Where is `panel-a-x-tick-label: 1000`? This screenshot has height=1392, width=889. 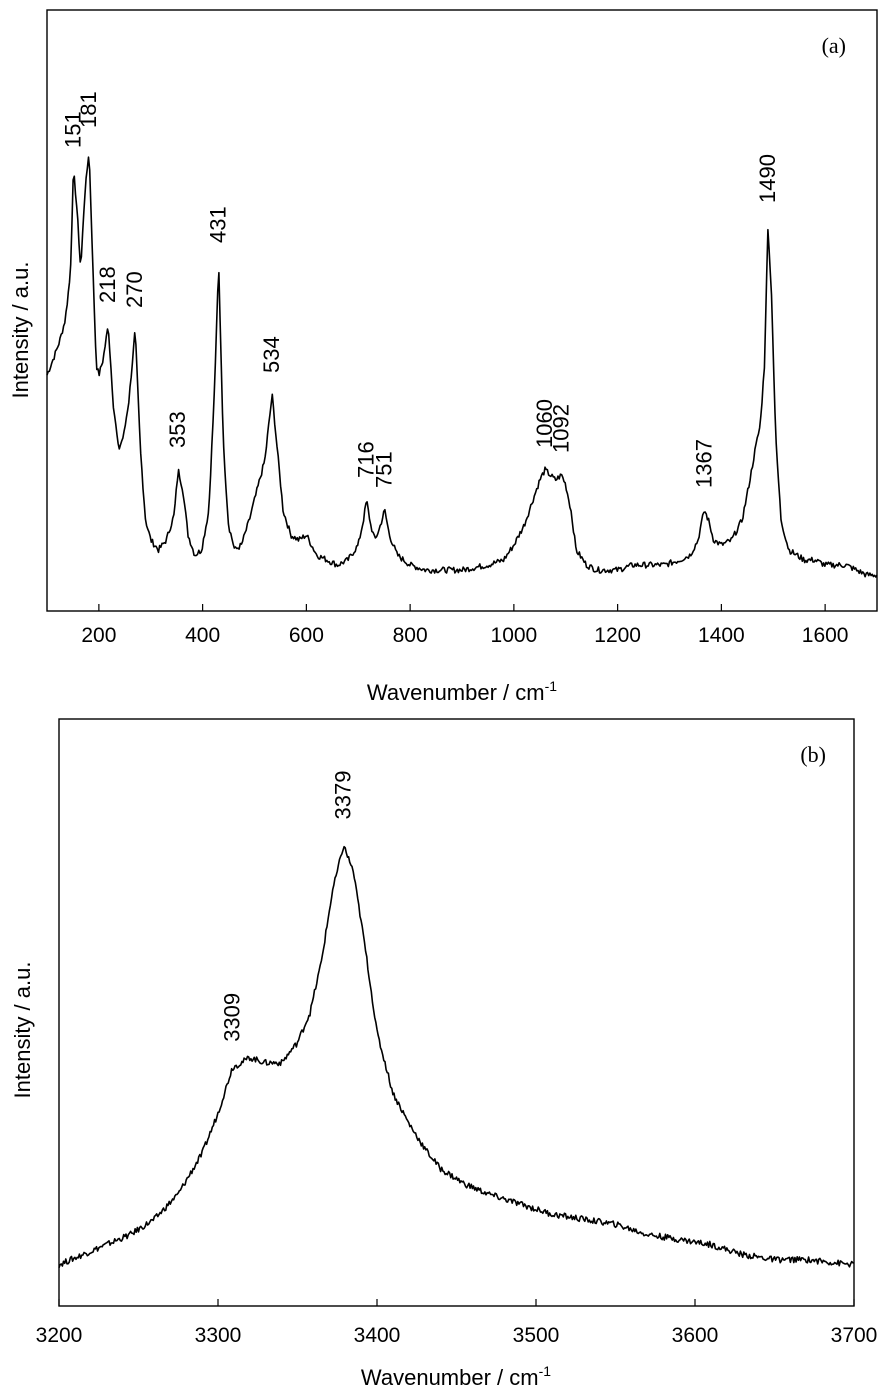 panel-a-x-tick-label: 1000 is located at coordinates (514, 635).